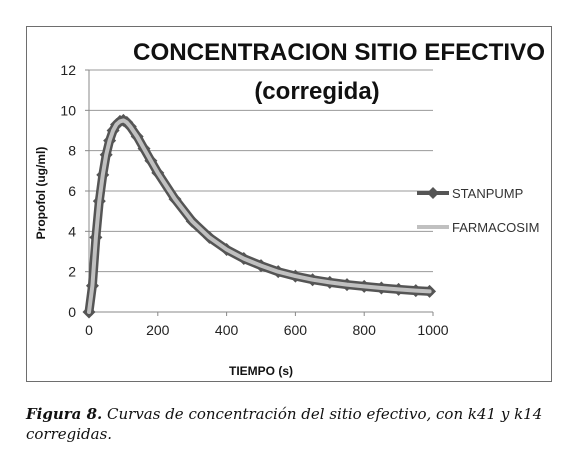 Image resolution: width=575 pixels, height=470 pixels. I want to click on legend: STANPUMP FARMACOSIM, so click(478, 210).